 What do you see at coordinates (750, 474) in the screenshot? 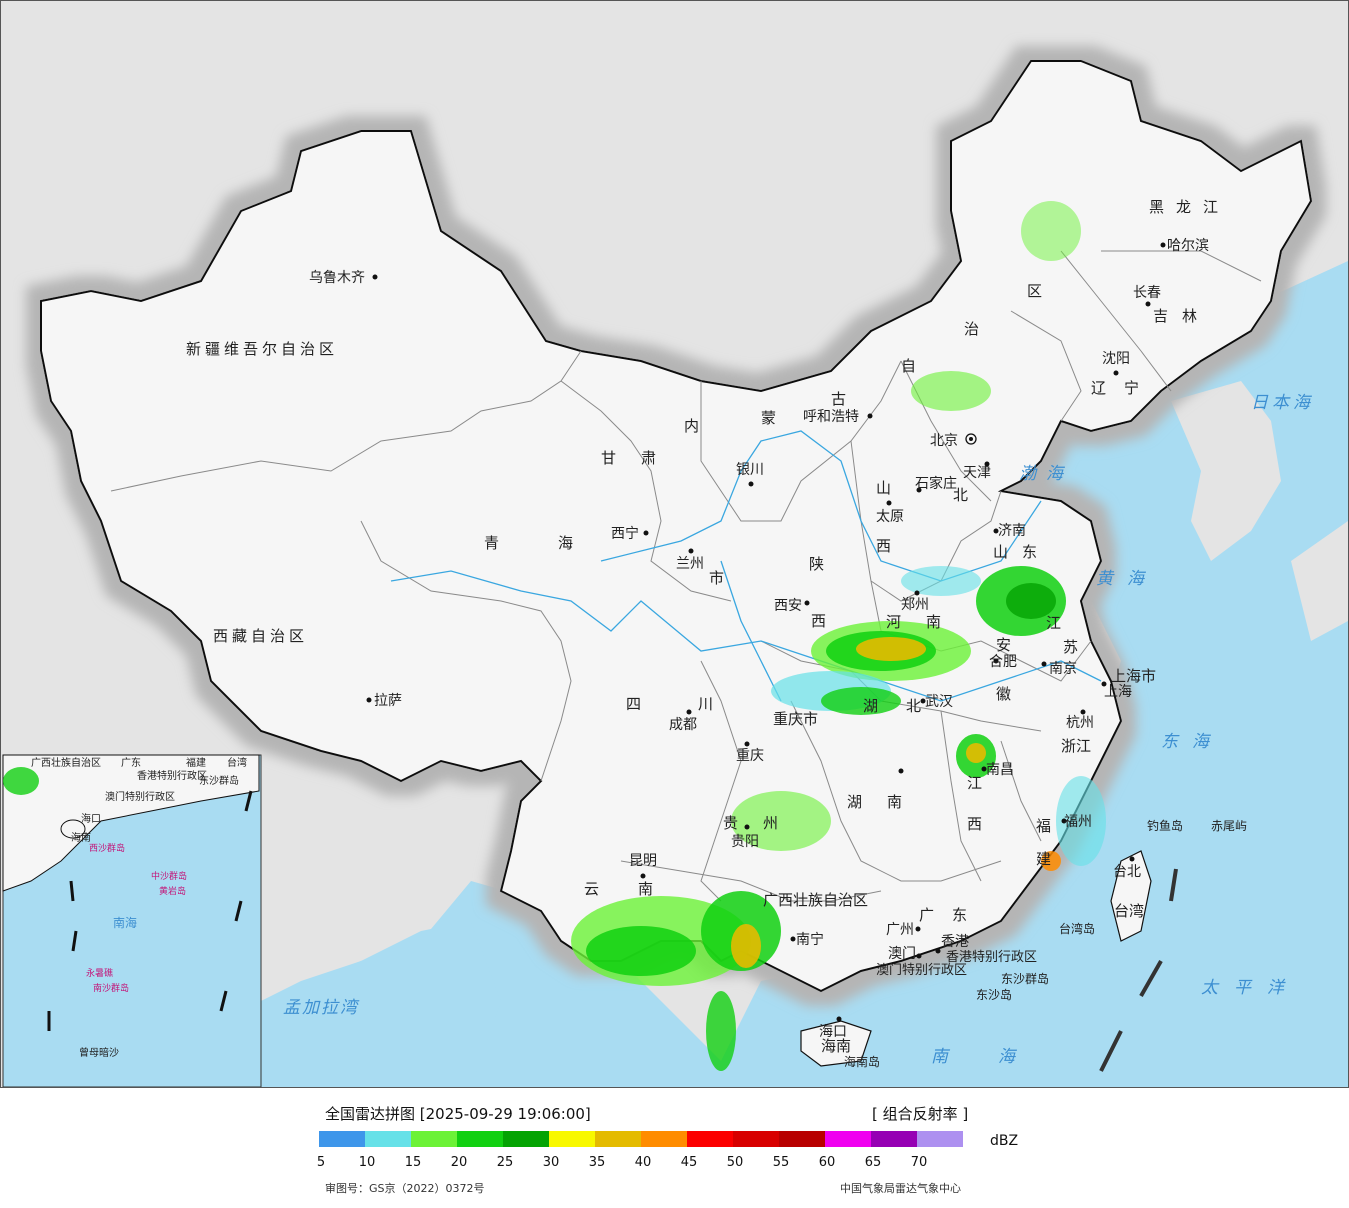
I see `city-yinchuan: 银川` at bounding box center [750, 474].